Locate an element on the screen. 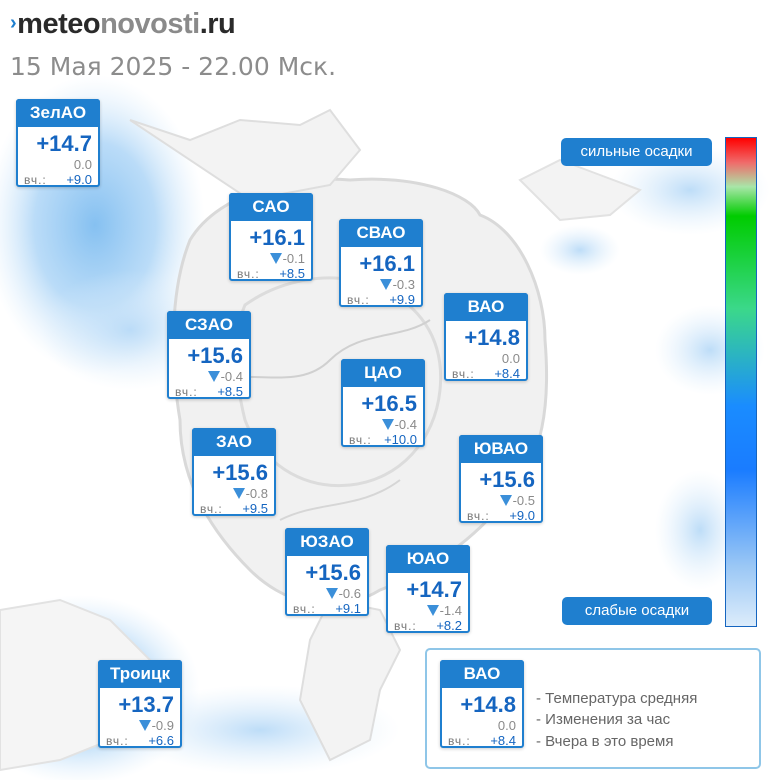 The image size is (780, 780). yesterday-temperature: +9.5 is located at coordinates (255, 508).